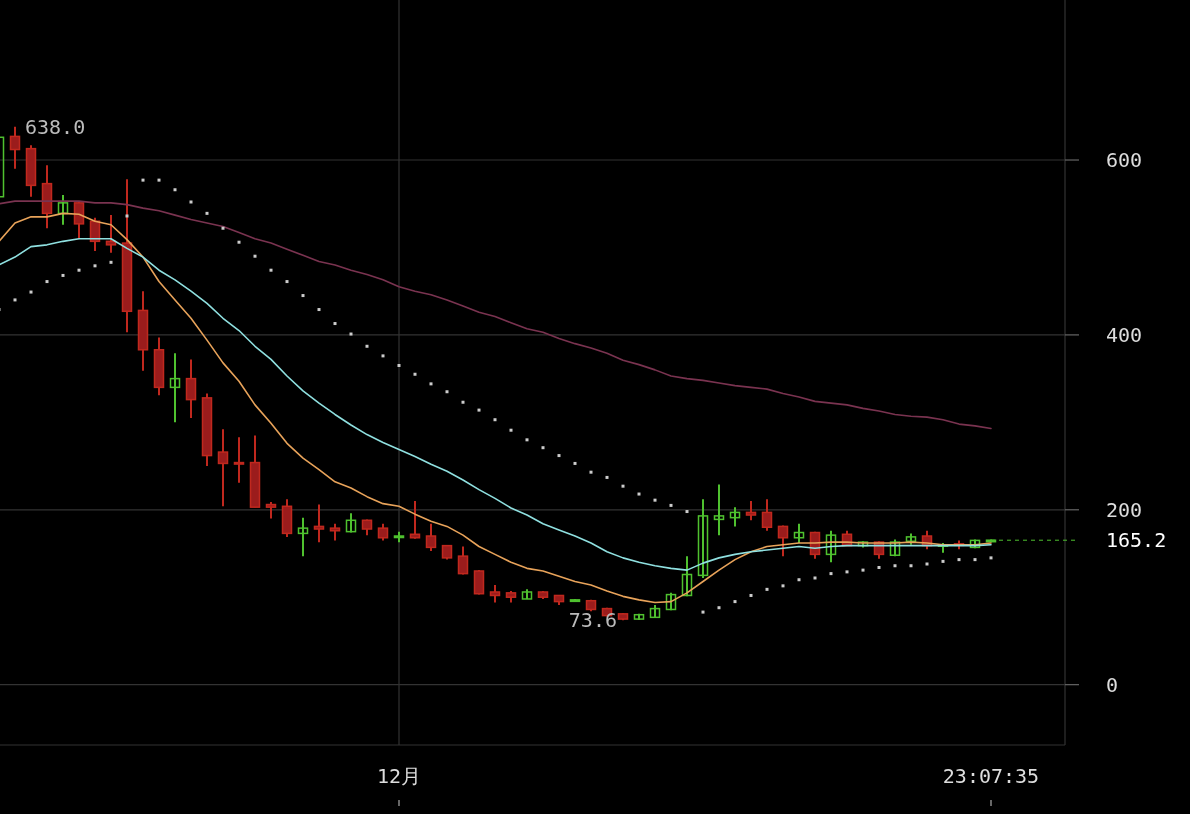 The height and width of the screenshot is (814, 1190). Describe the element at coordinates (1124, 334) in the screenshot. I see `y-tick-label: 400` at that location.